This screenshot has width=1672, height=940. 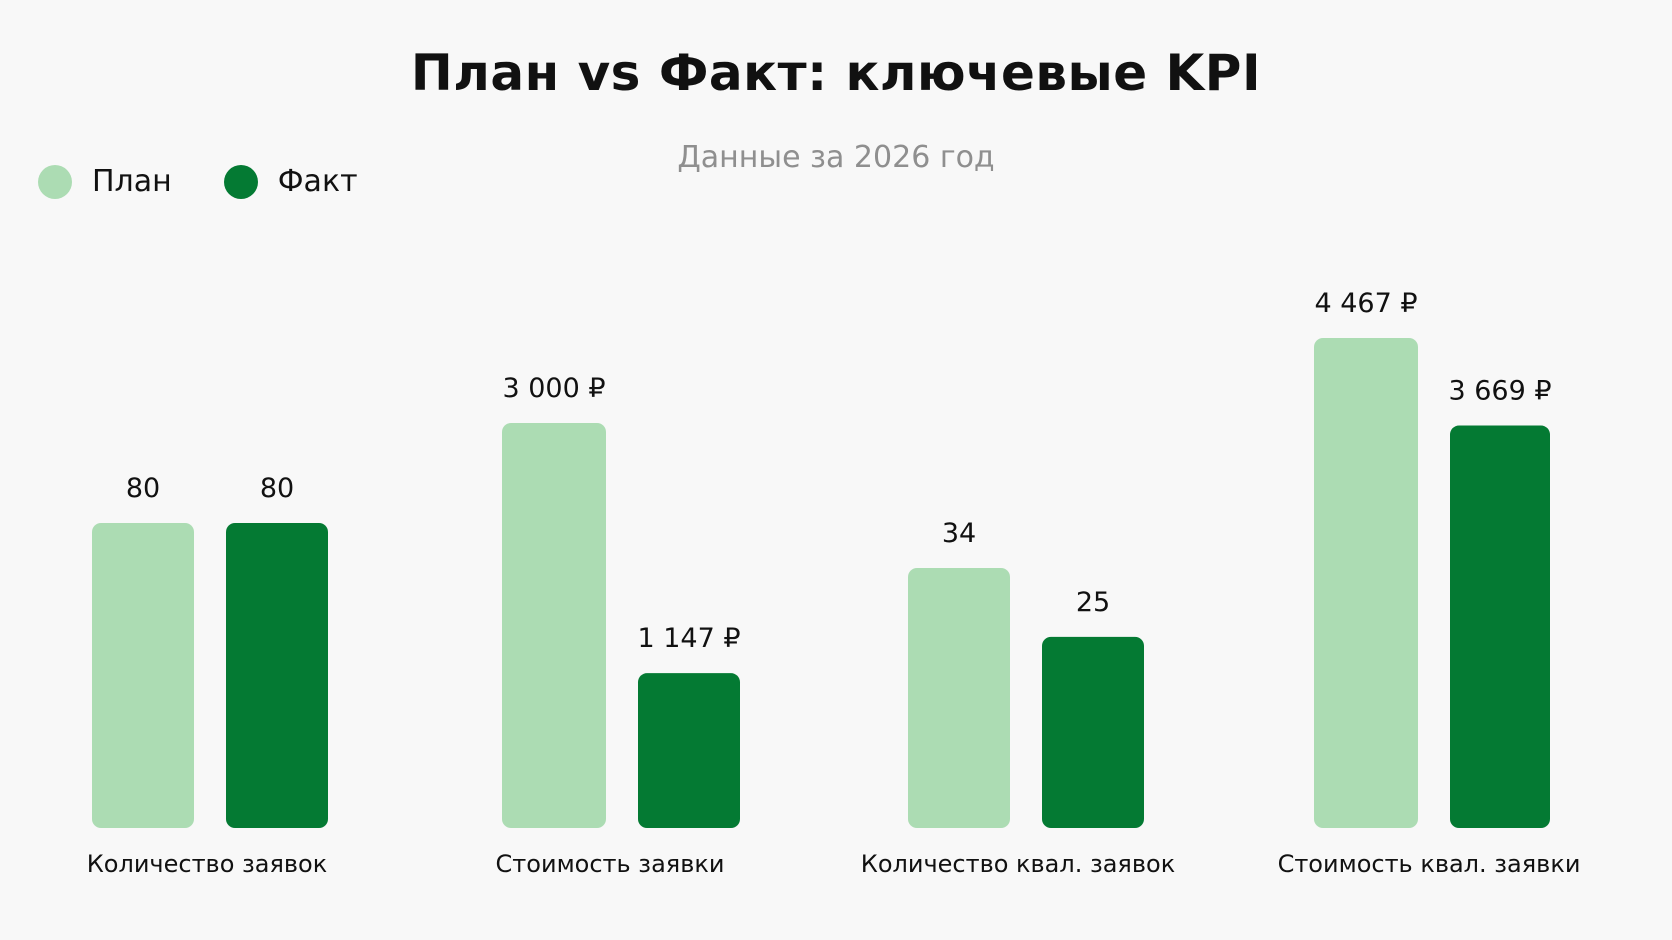 What do you see at coordinates (959, 533) in the screenshot?
I see `value-label-plan-2: 34` at bounding box center [959, 533].